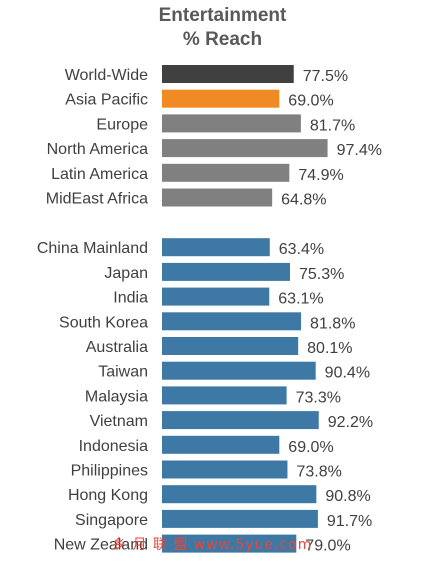 This screenshot has width=445, height=561. Describe the element at coordinates (109, 471) in the screenshot. I see `category-label: Philippines` at that location.